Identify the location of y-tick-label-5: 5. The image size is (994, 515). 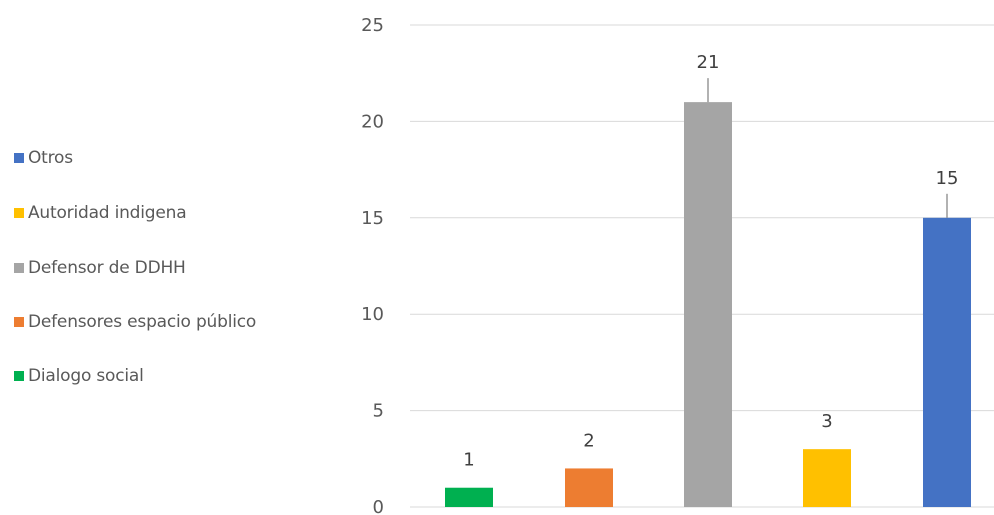
(378, 411).